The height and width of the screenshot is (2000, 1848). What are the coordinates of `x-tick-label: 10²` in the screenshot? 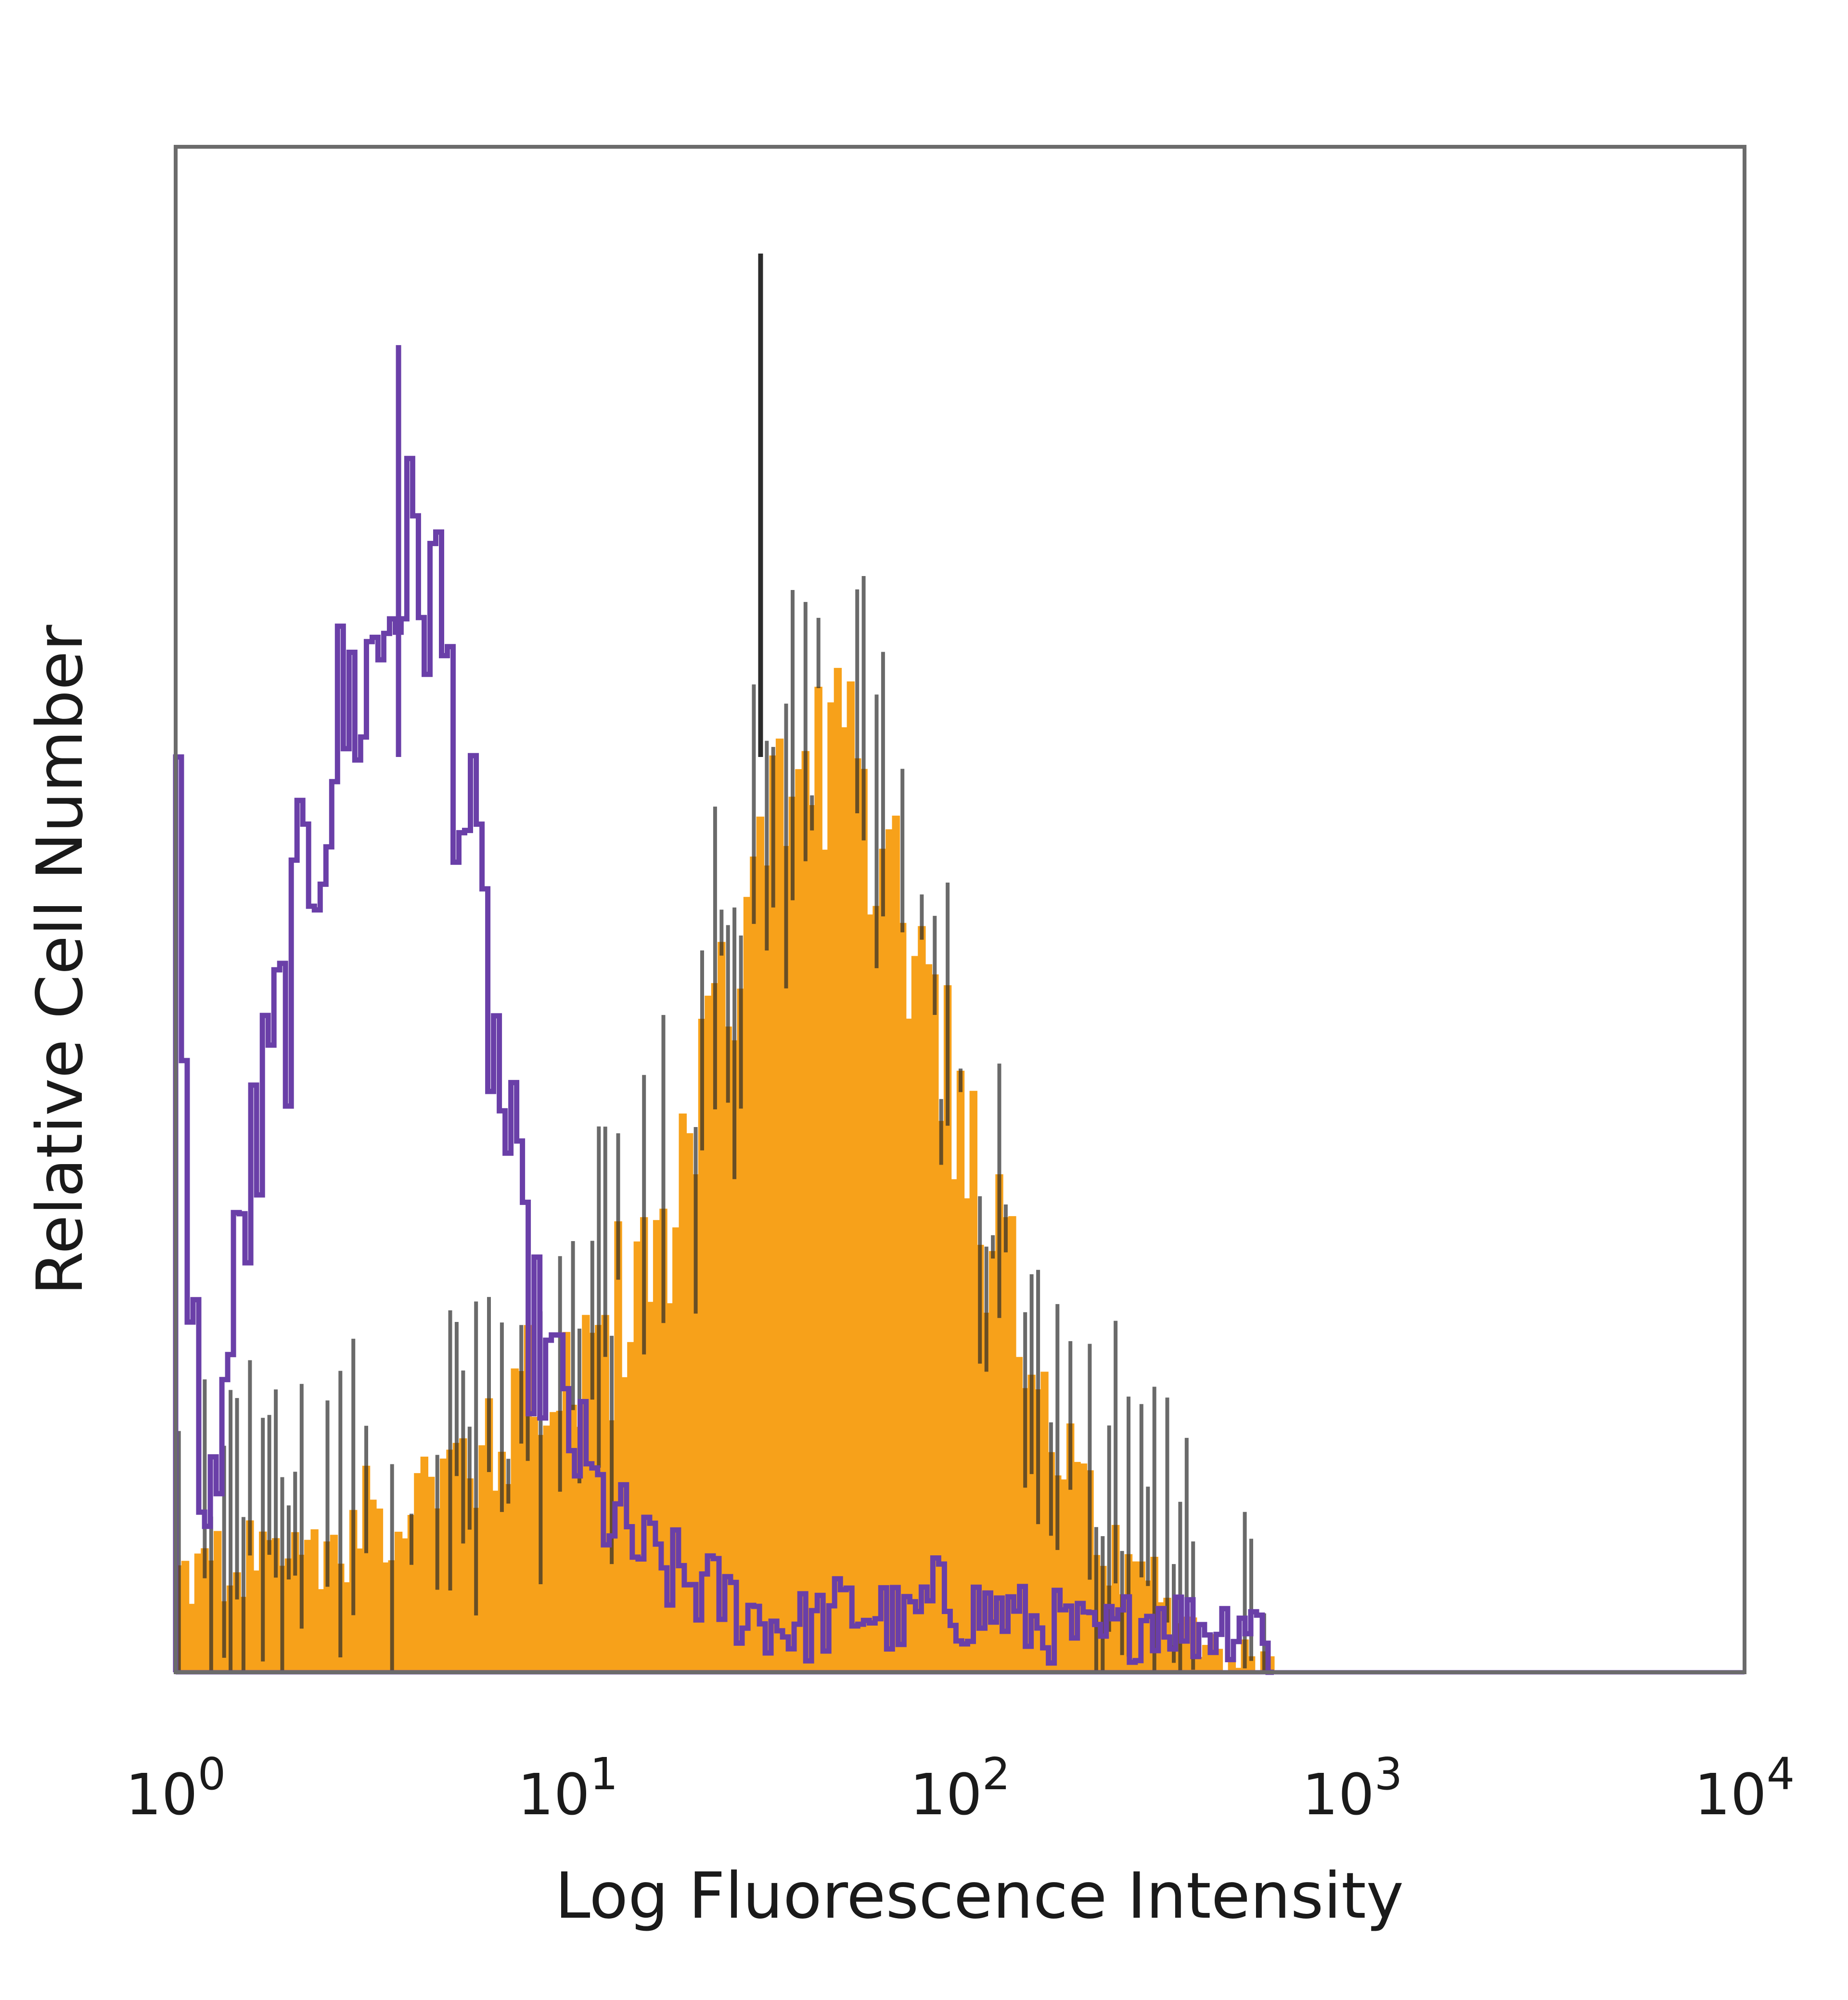 It's located at (960, 1788).